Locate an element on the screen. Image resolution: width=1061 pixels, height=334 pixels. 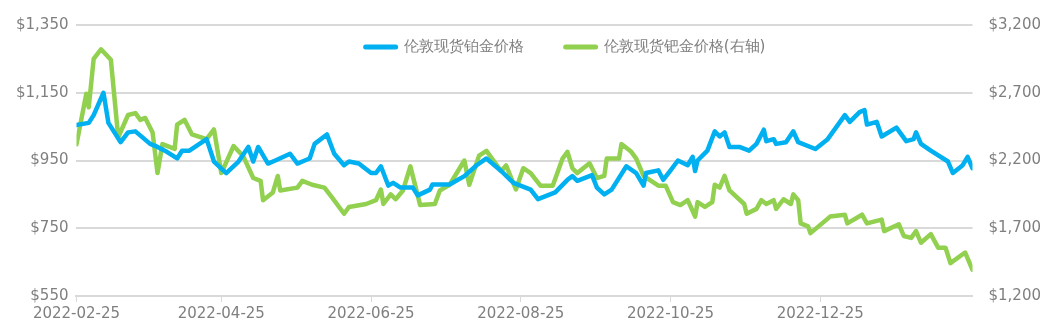
y2-tick-label: $1,700 is located at coordinates (1015, 227).